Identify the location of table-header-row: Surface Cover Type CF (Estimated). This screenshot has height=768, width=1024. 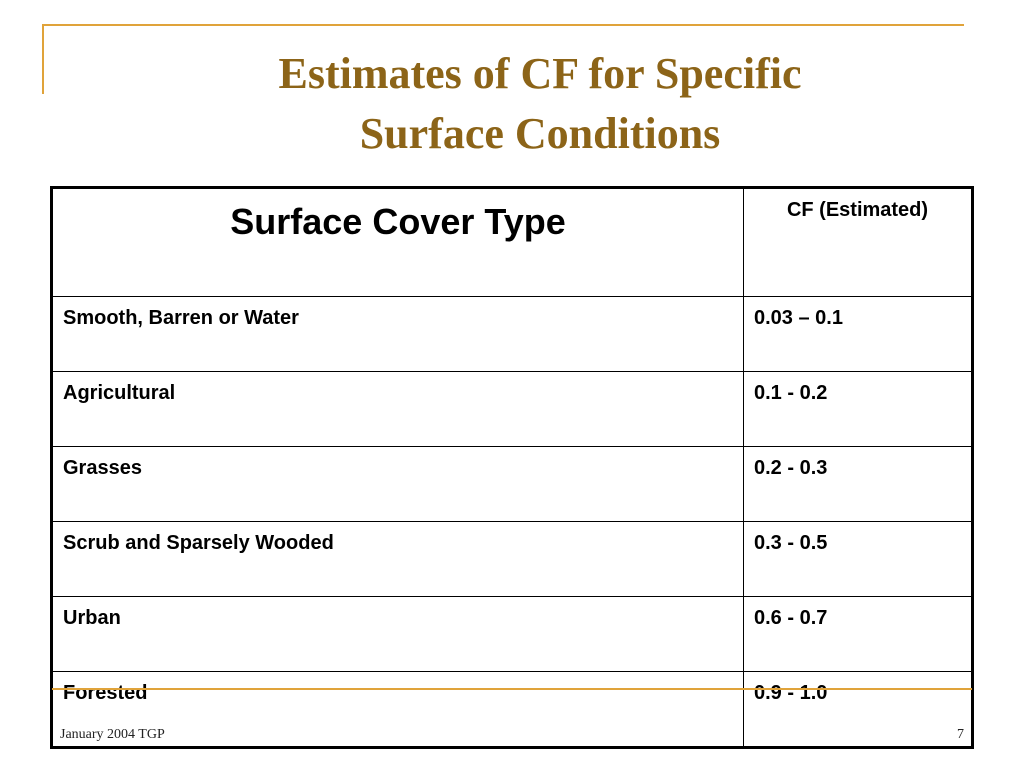
(512, 242).